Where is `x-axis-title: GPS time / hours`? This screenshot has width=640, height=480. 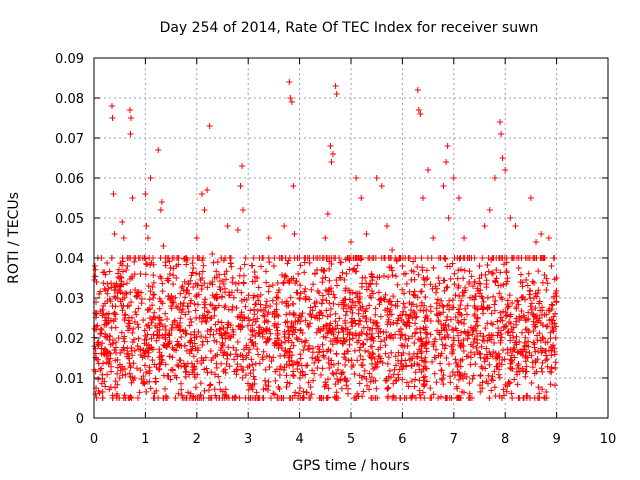 x-axis-title: GPS time / hours is located at coordinates (350, 466).